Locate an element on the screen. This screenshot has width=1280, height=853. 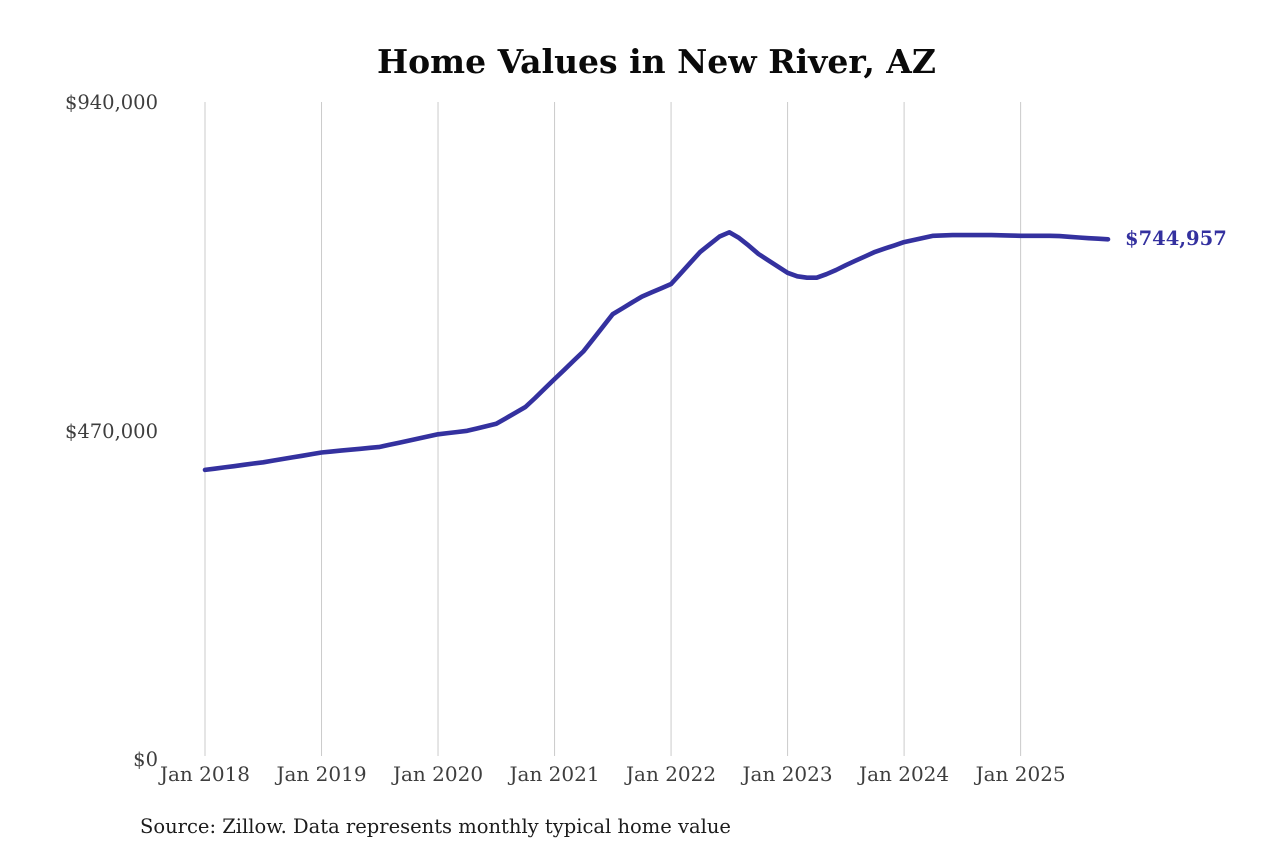
x-tick-label: Jan 2024 is located at coordinates (904, 774).